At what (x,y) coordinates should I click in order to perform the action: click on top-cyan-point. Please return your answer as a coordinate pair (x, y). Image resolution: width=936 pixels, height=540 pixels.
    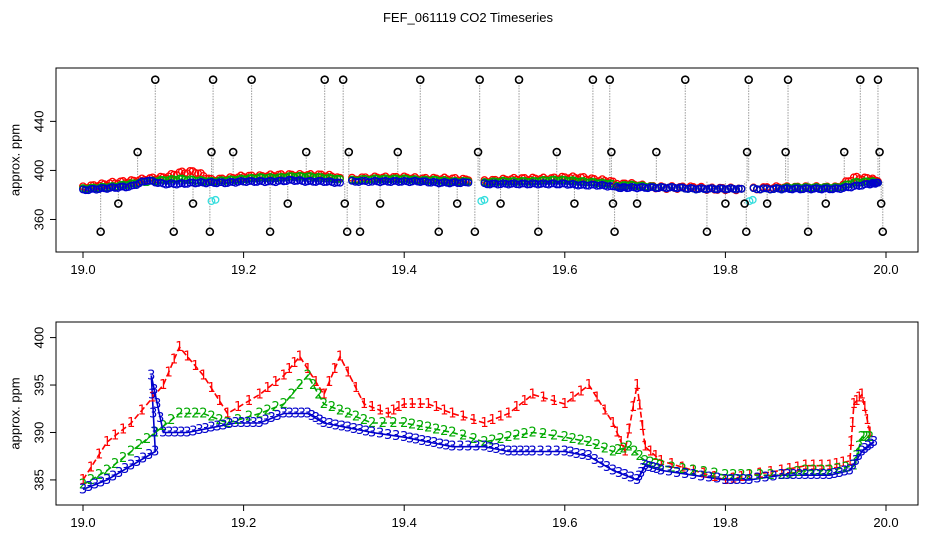
    Looking at the image, I should click on (752, 199).